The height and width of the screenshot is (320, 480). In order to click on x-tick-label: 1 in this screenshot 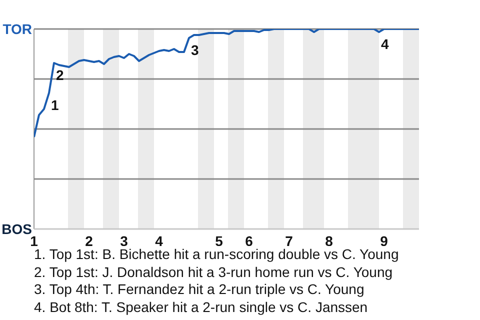, I will do `click(34, 240)`.